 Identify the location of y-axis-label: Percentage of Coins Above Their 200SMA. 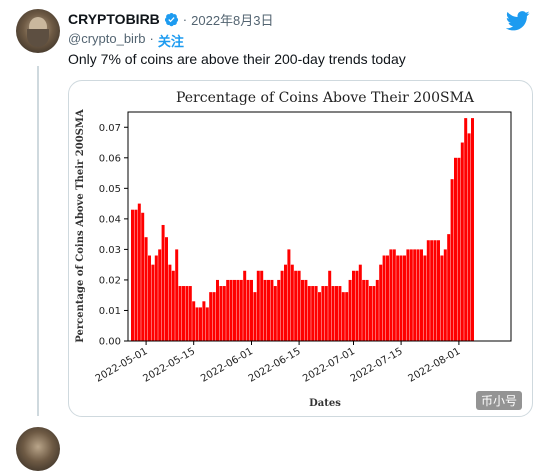
(80, 226).